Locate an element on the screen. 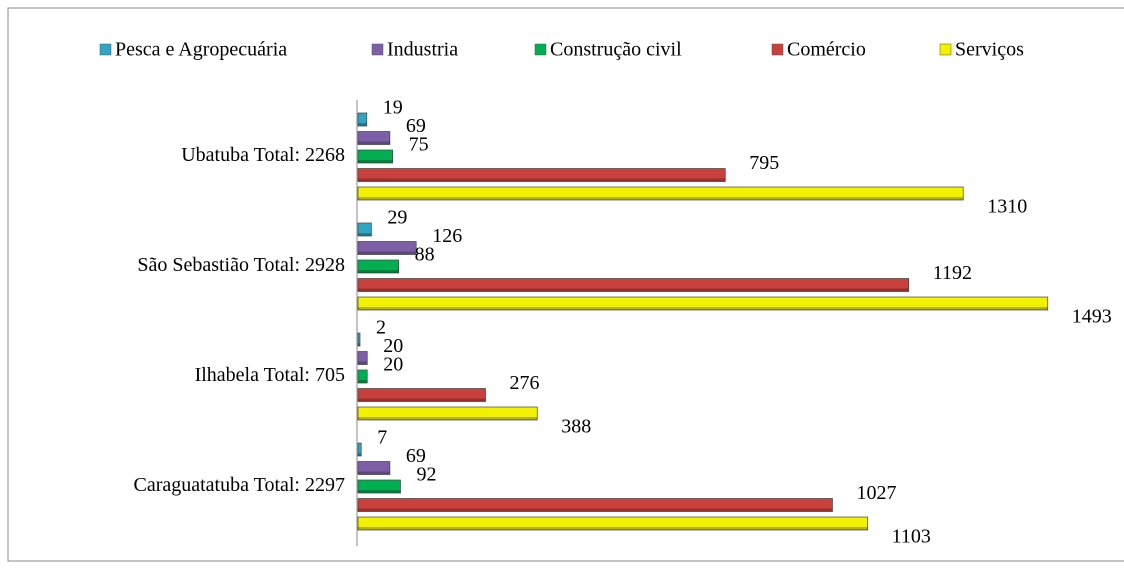  value-label: 92 is located at coordinates (427, 475).